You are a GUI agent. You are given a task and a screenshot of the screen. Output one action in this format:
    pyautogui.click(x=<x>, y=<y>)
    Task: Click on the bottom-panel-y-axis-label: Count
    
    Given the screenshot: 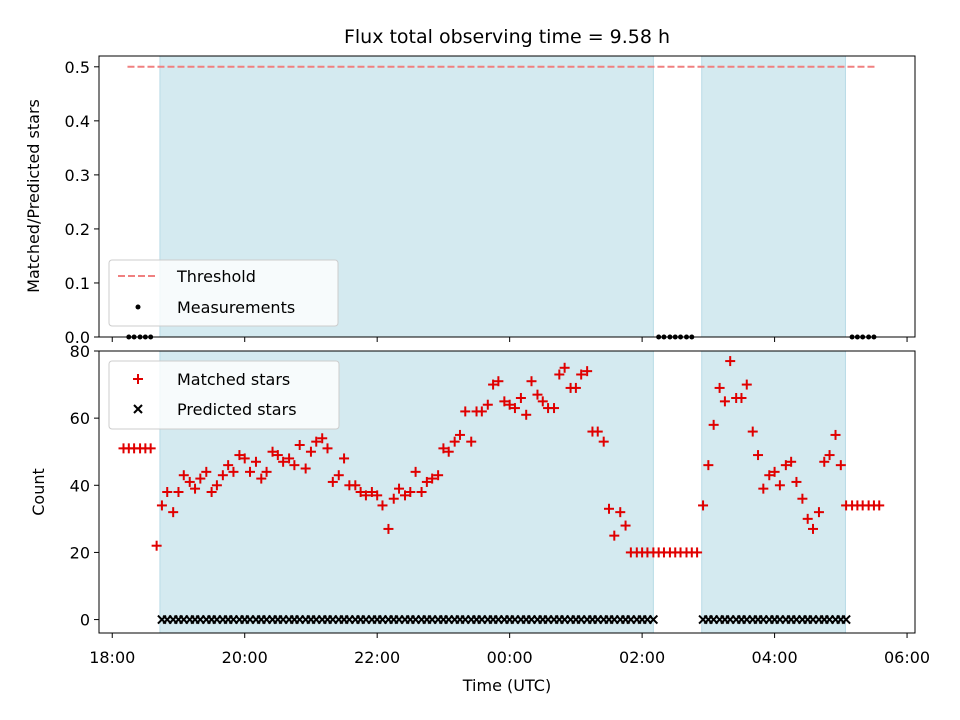 What is the action you would take?
    pyautogui.click(x=38, y=492)
    